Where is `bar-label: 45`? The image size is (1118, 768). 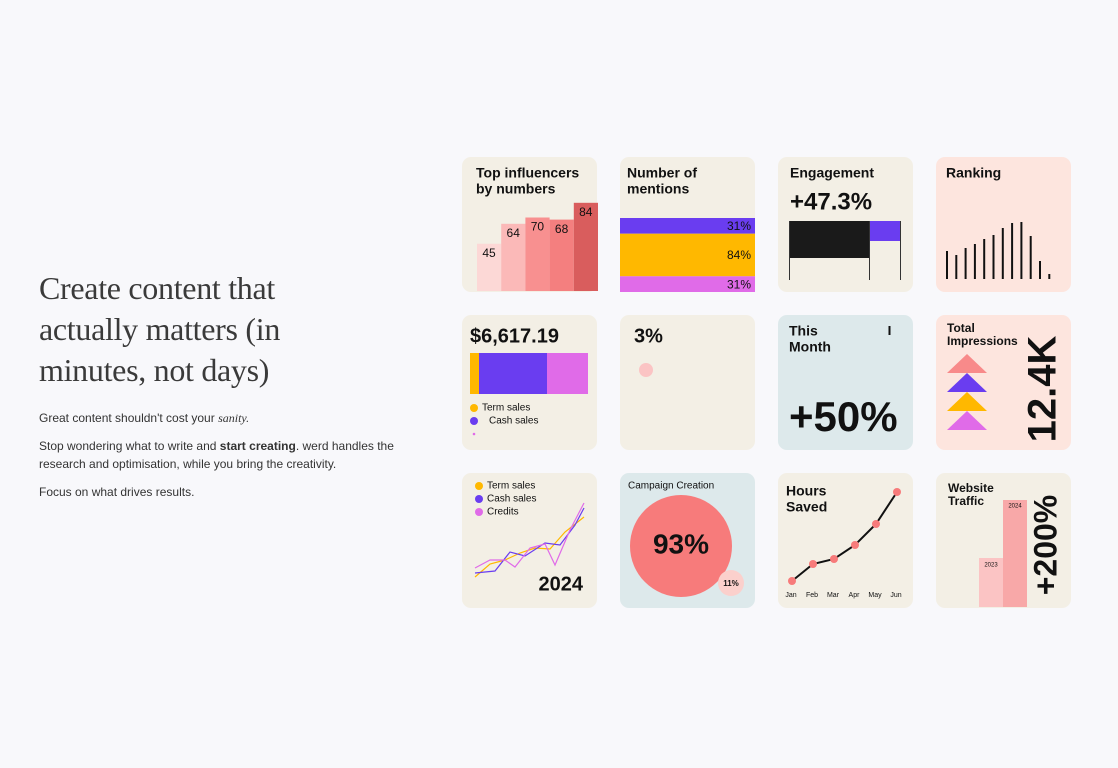 bar-label: 45 is located at coordinates (489, 253).